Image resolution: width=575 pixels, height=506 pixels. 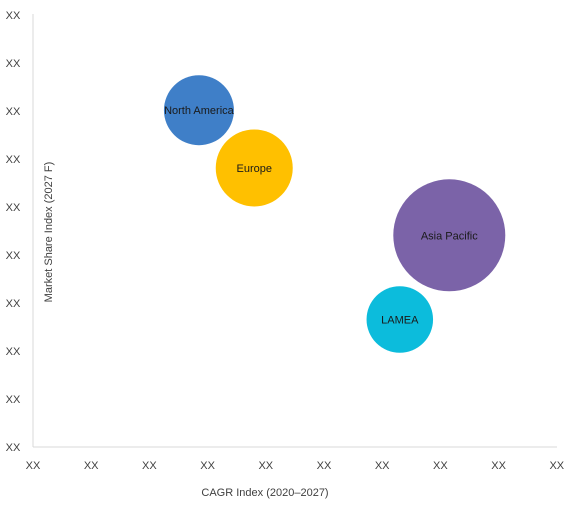 What do you see at coordinates (295, 466) in the screenshot?
I see `x-axis-ticks: XX XX XX XX XX XX XX XX XX XX` at bounding box center [295, 466].